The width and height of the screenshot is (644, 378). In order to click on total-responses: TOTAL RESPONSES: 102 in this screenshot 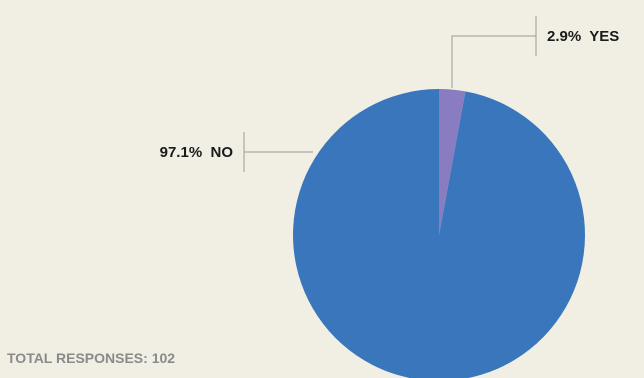, I will do `click(91, 358)`.